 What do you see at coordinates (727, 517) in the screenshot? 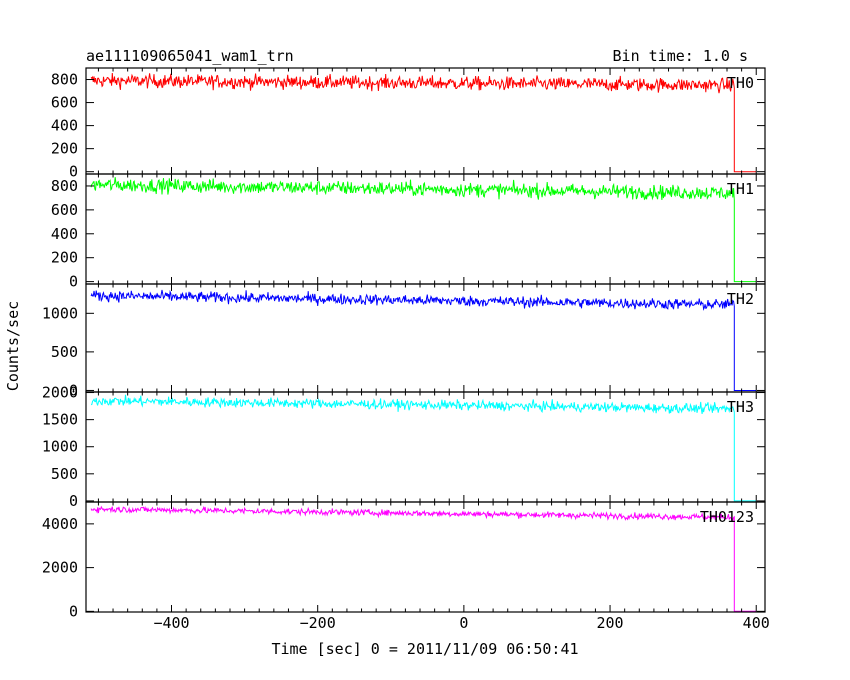
I see `panel-label-th0123: TH0123` at bounding box center [727, 517].